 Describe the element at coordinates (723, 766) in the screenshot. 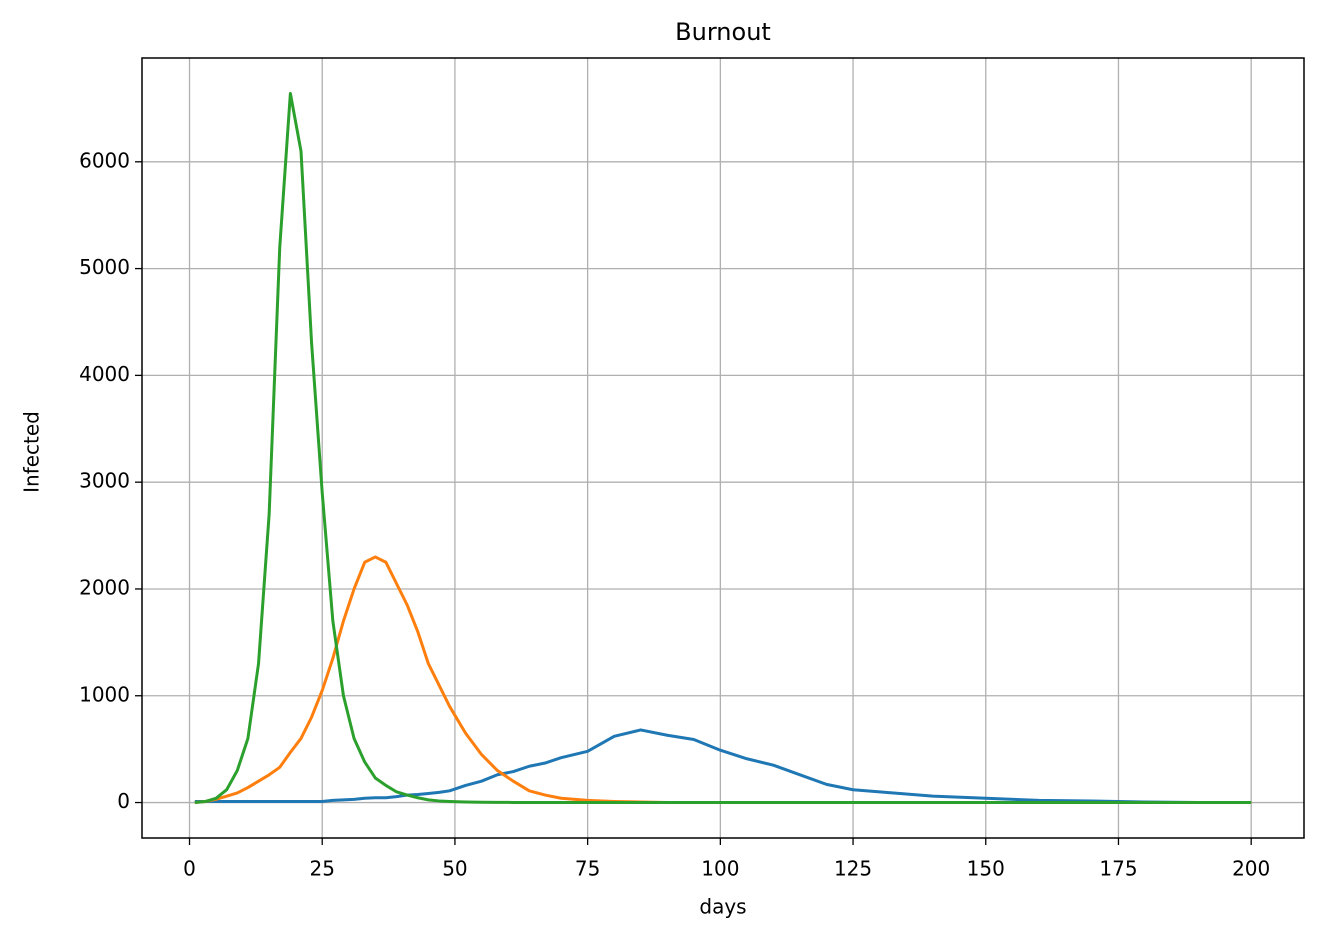

I see `series-line` at that location.